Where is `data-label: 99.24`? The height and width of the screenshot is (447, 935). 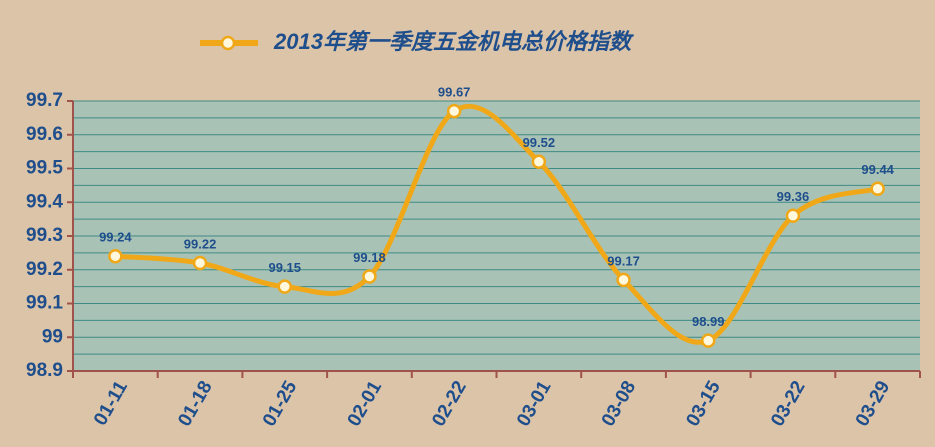
data-label: 99.24 is located at coordinates (115, 237).